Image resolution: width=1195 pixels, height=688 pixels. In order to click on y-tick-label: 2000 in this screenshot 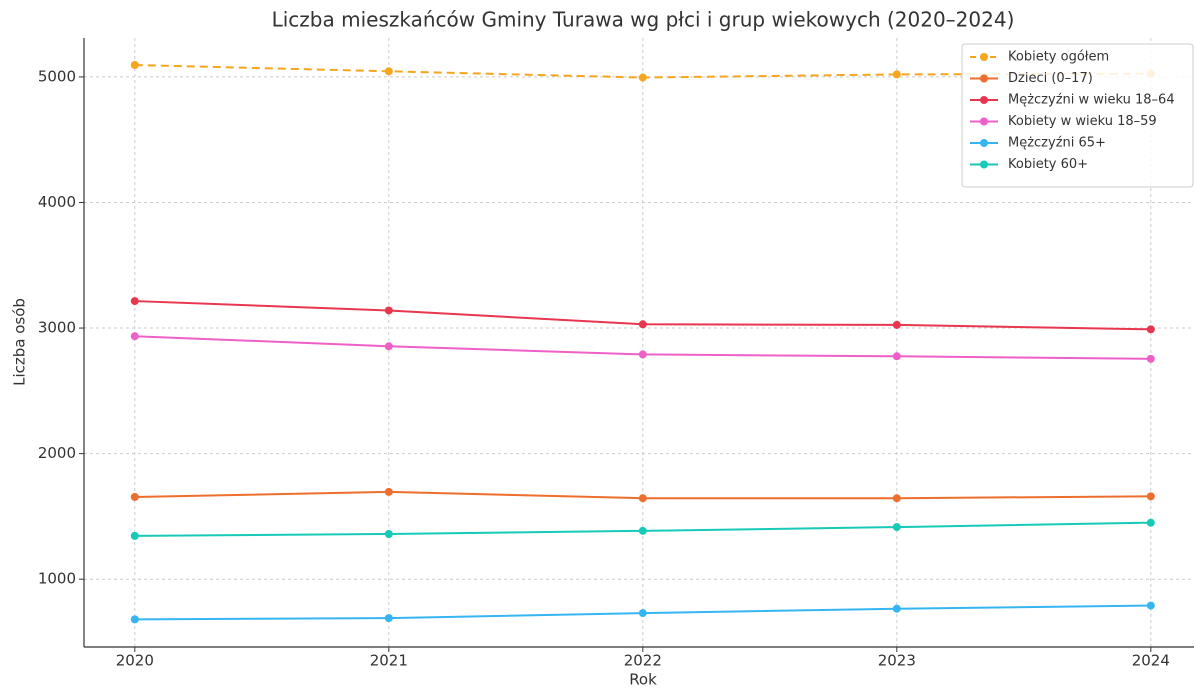, I will do `click(57, 453)`.